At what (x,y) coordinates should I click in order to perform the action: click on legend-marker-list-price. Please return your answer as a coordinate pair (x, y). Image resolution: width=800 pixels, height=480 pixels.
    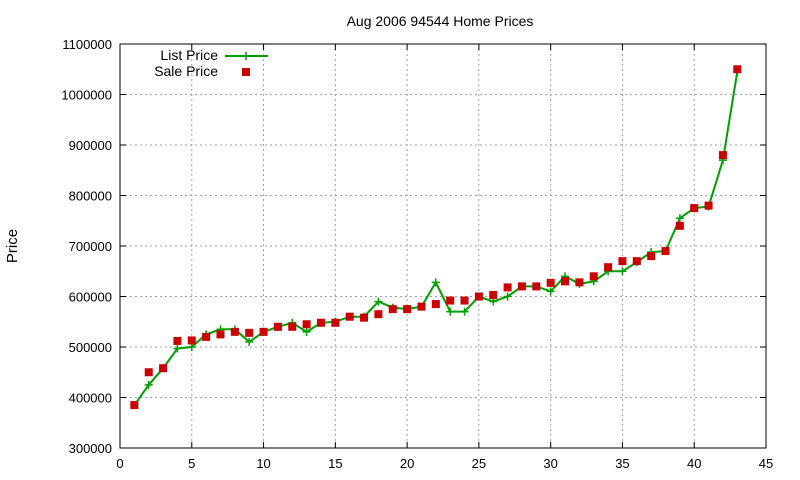
    Looking at the image, I should click on (246, 56).